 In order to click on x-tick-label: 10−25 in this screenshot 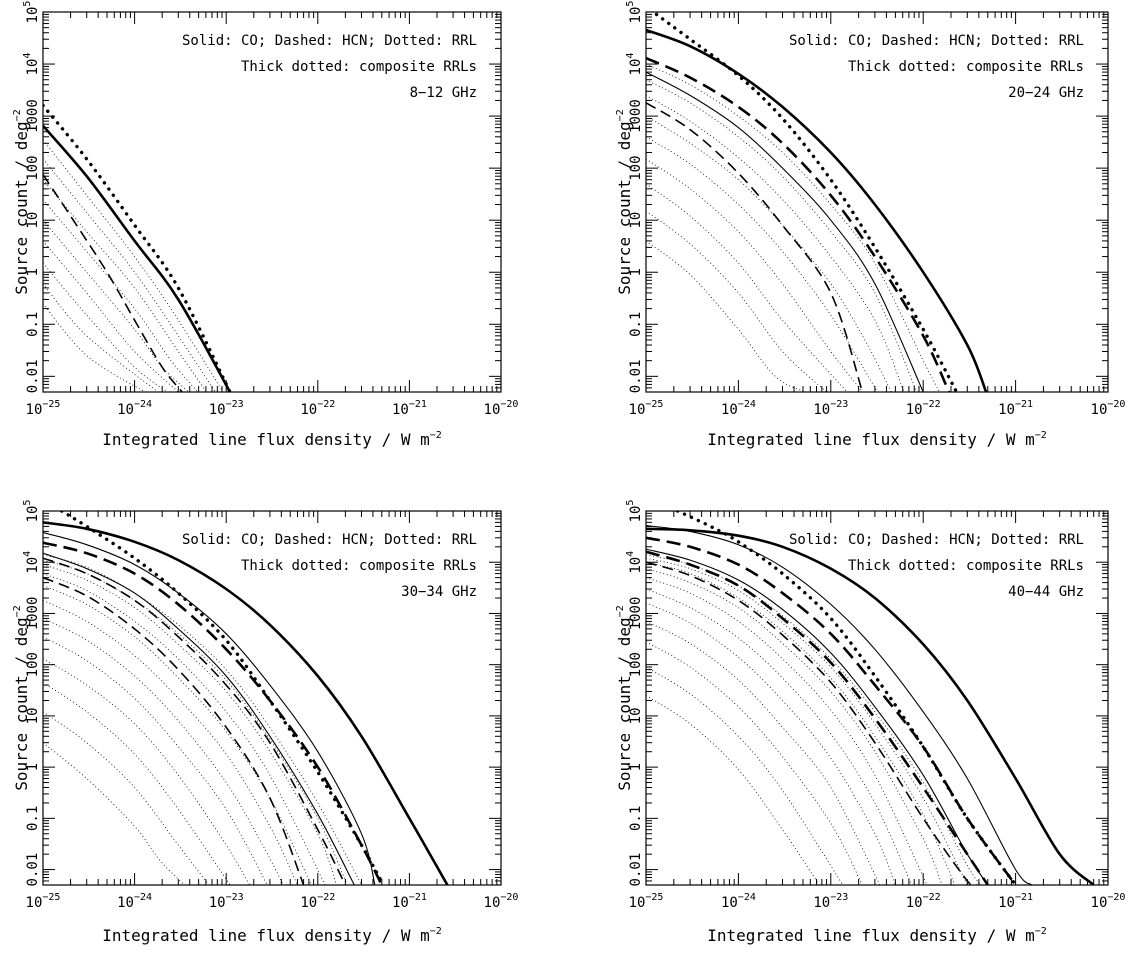, I will do `click(43, 901)`.